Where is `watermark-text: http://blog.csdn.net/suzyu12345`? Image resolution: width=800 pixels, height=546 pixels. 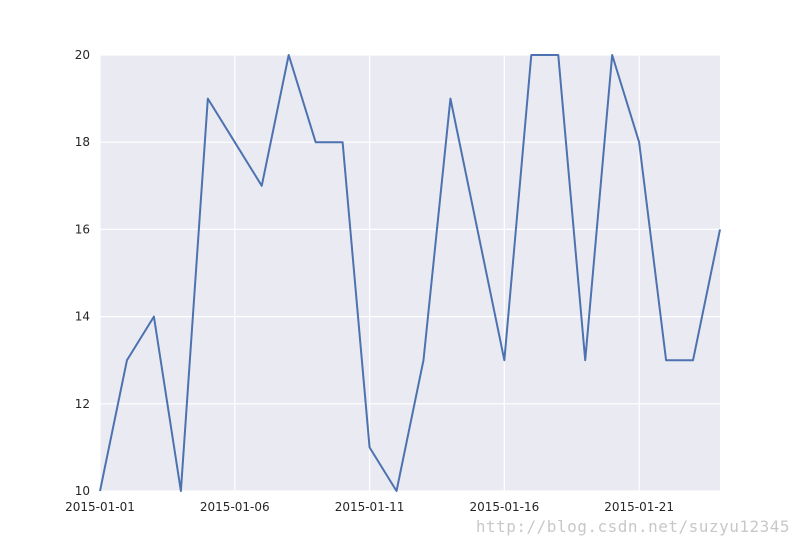 watermark-text: http://blog.csdn.net/suzyu12345 is located at coordinates (632, 526).